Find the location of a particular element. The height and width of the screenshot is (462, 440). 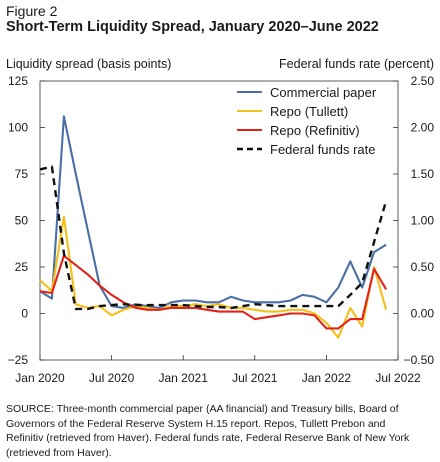

x-tick-label: Jul 2022 is located at coordinates (398, 378).